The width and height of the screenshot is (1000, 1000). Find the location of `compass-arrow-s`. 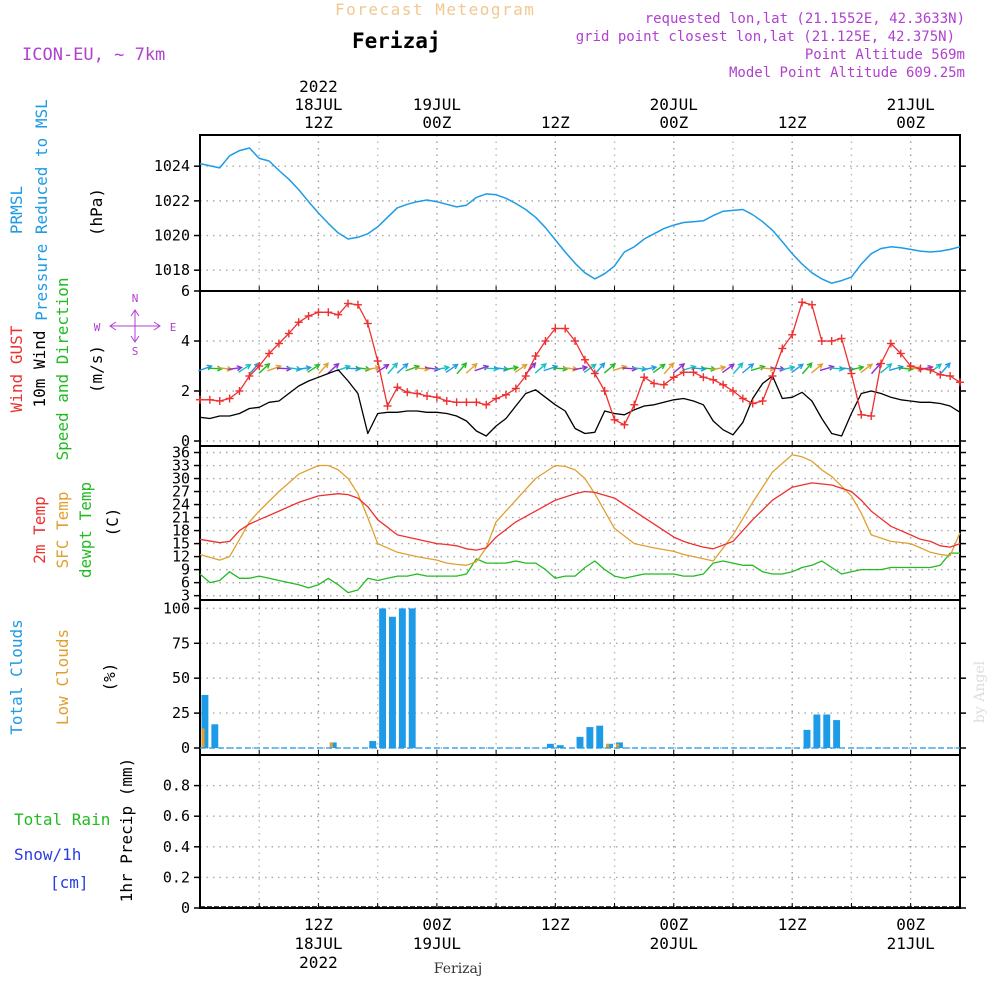

compass-arrow-s is located at coordinates (135, 339).